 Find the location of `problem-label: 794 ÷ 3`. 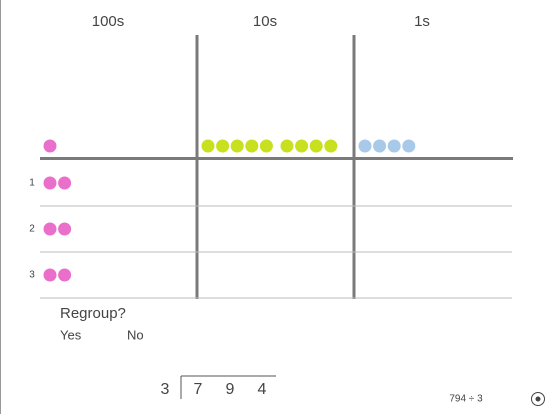

problem-label: 794 ÷ 3 is located at coordinates (466, 399).